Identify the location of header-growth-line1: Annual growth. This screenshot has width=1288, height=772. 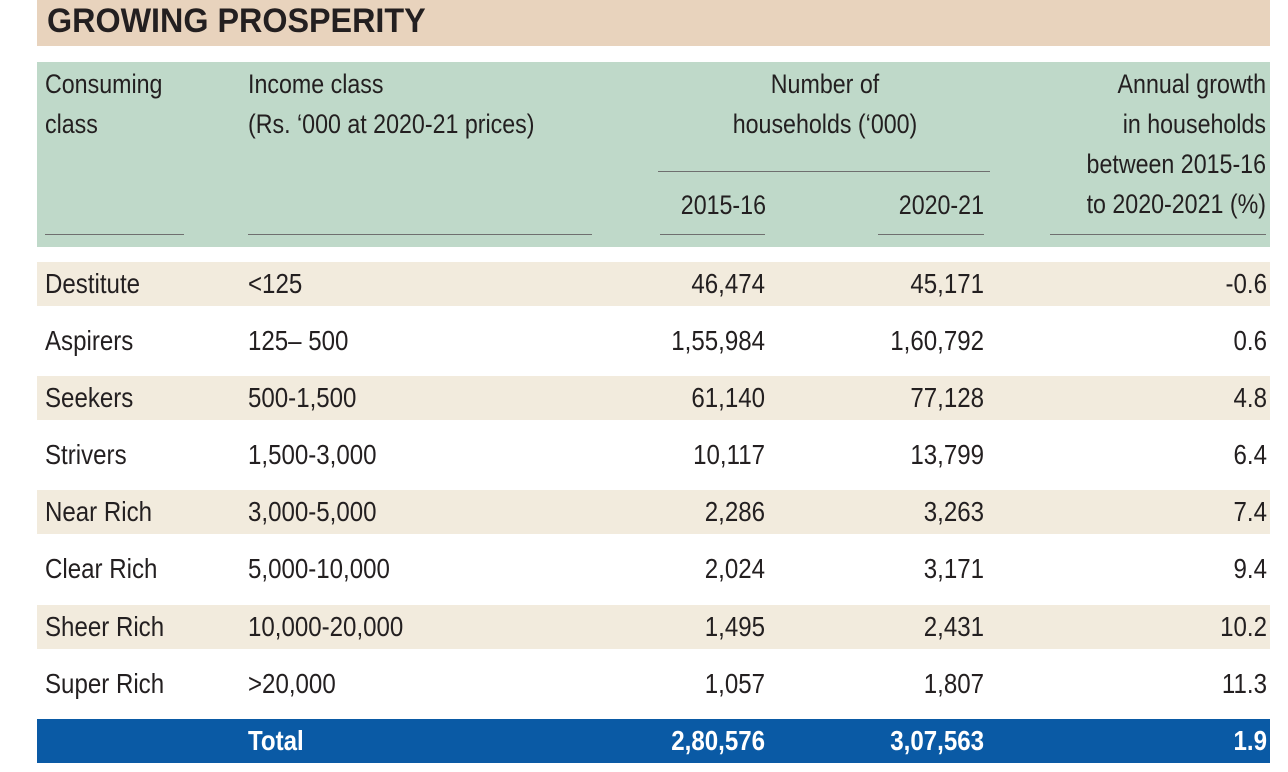
(1191, 84).